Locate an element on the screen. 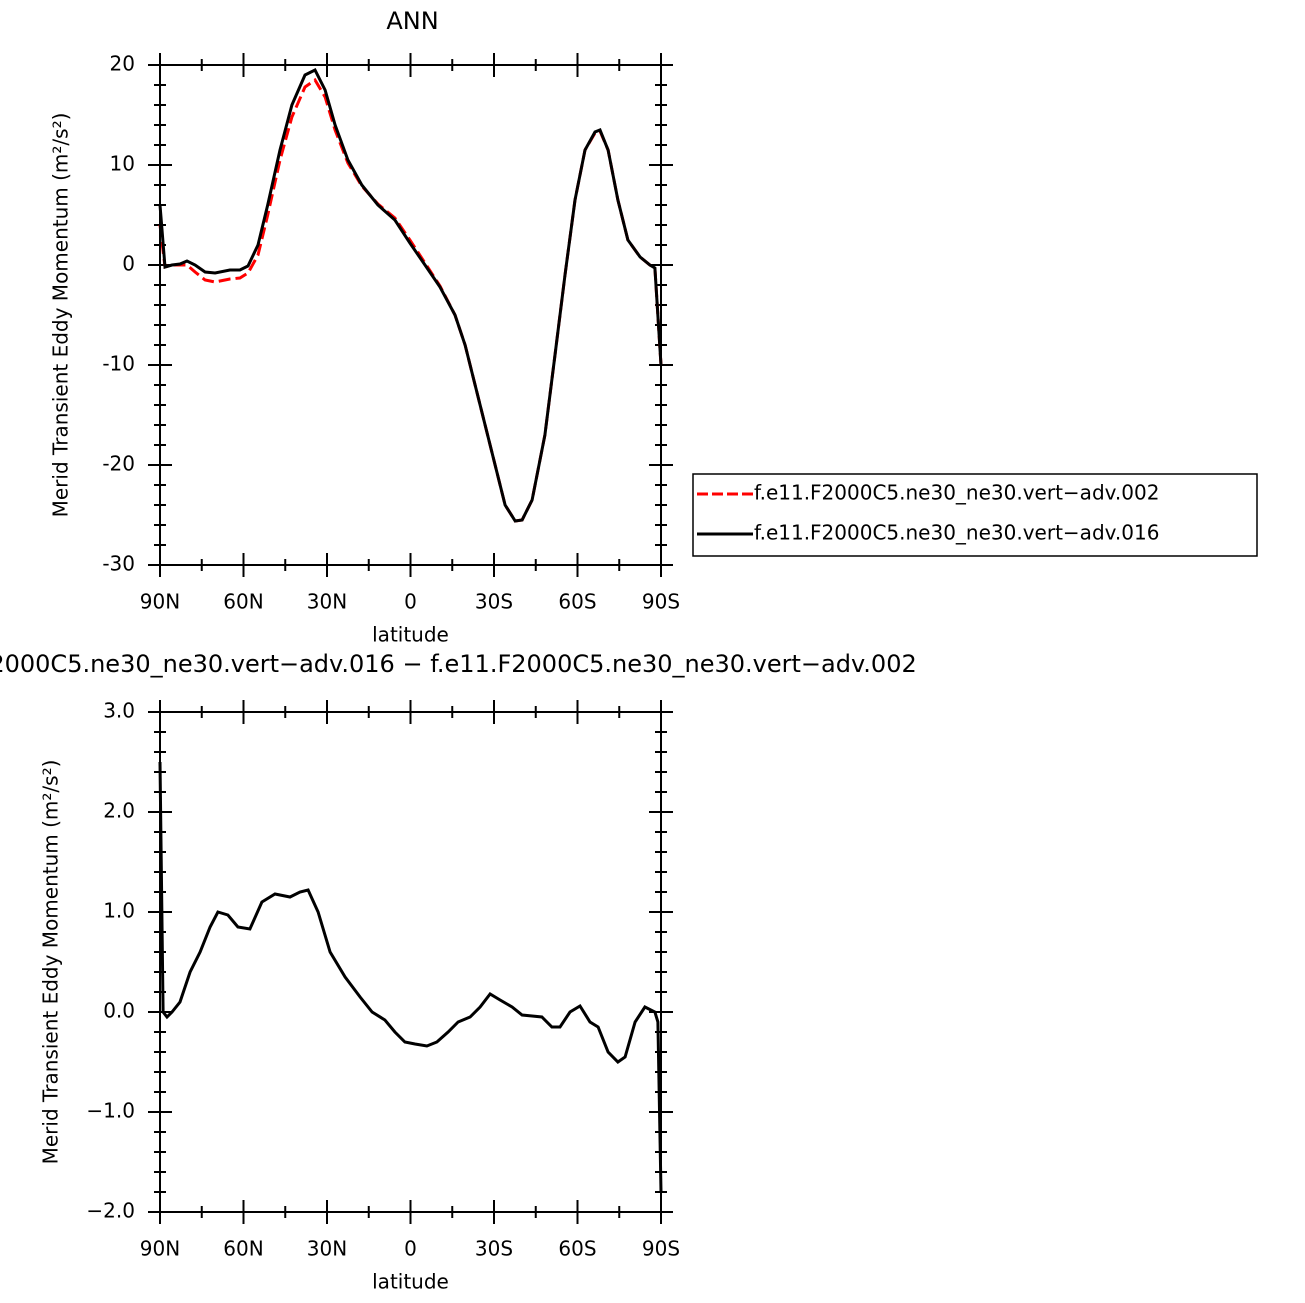  y-tick-label: −1.0 is located at coordinates (110, 1111).